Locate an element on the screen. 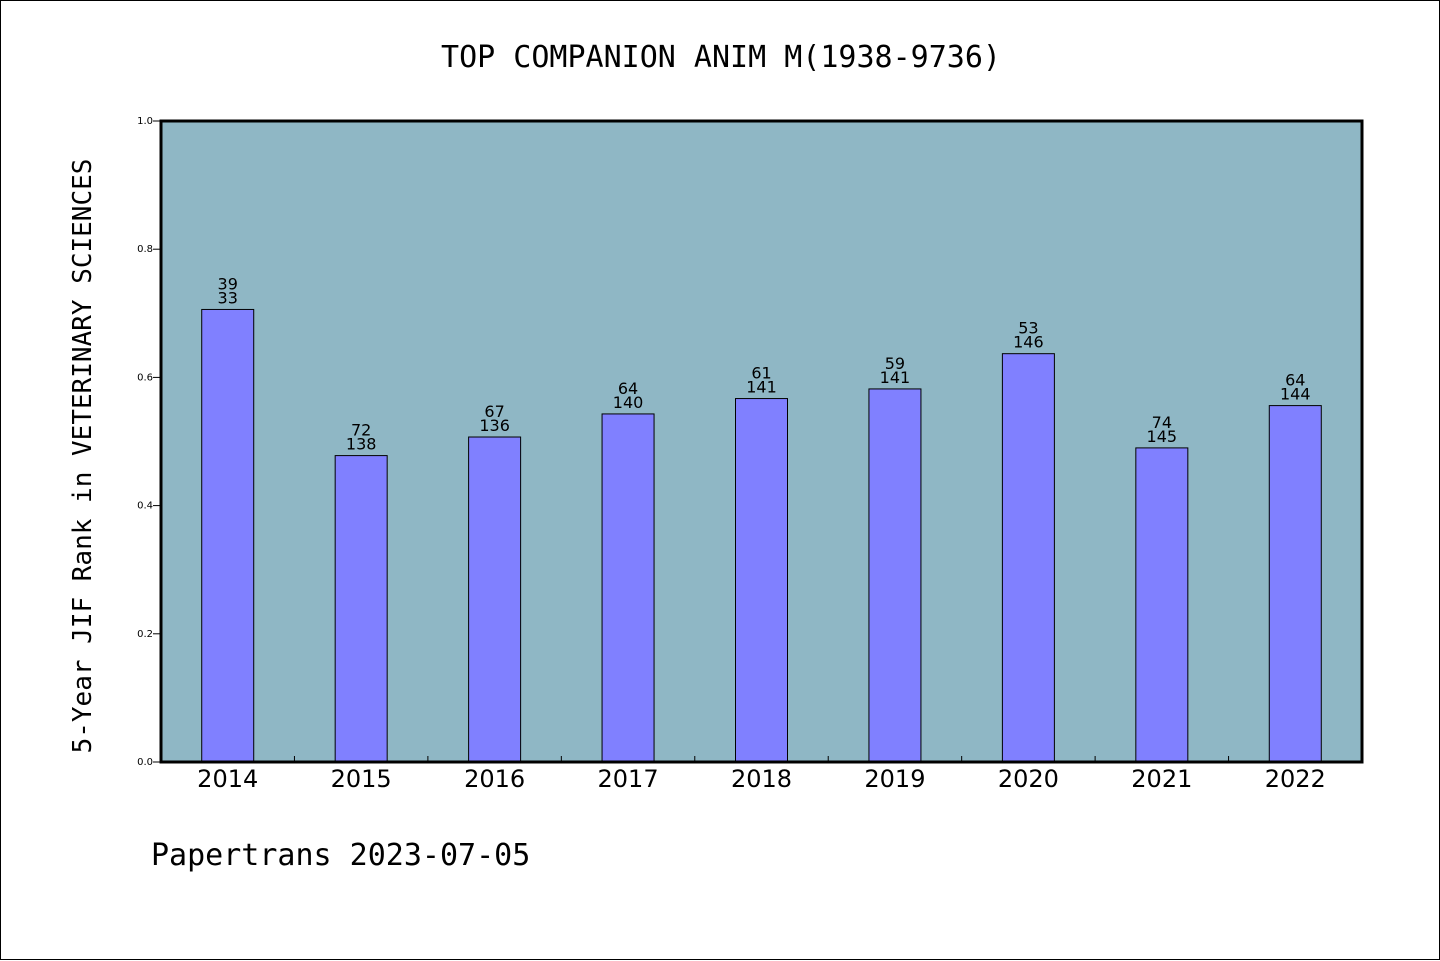 The height and width of the screenshot is (961, 1440). bar-total-label: 140 is located at coordinates (628, 402).